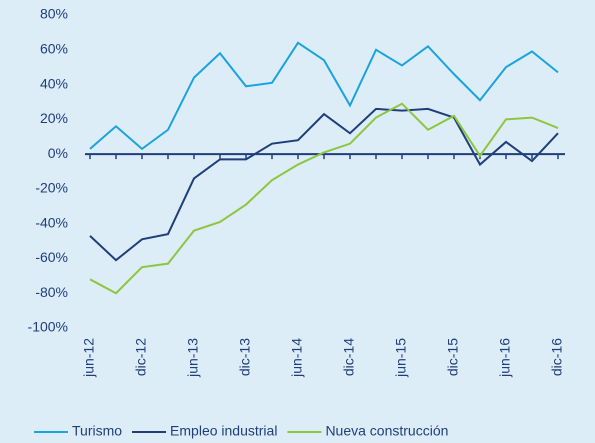  What do you see at coordinates (349, 357) in the screenshot?
I see `x-tick-label: dic-14` at bounding box center [349, 357].